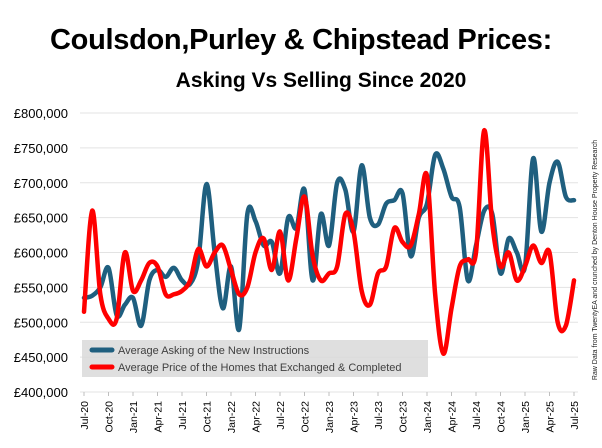  I want to click on x-tick-label: Oct-22, so click(306, 417).